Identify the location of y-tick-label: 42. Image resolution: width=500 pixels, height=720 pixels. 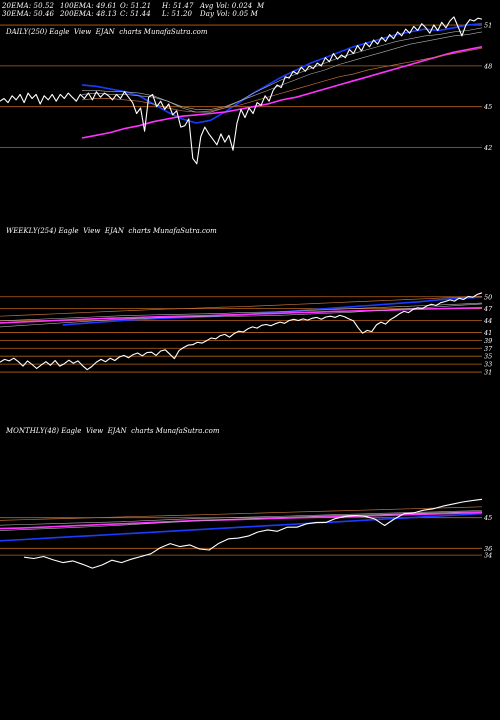
(487, 148).